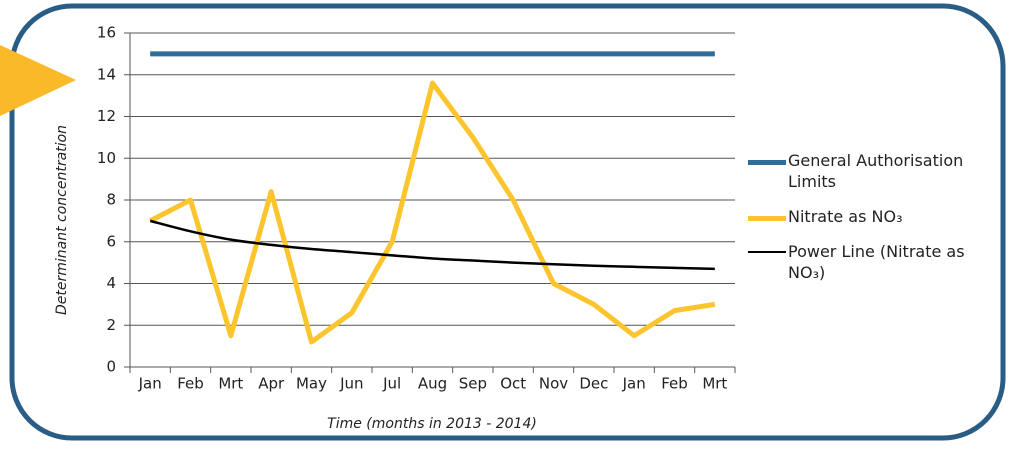  I want to click on x-tick-label: Apr, so click(271, 384).